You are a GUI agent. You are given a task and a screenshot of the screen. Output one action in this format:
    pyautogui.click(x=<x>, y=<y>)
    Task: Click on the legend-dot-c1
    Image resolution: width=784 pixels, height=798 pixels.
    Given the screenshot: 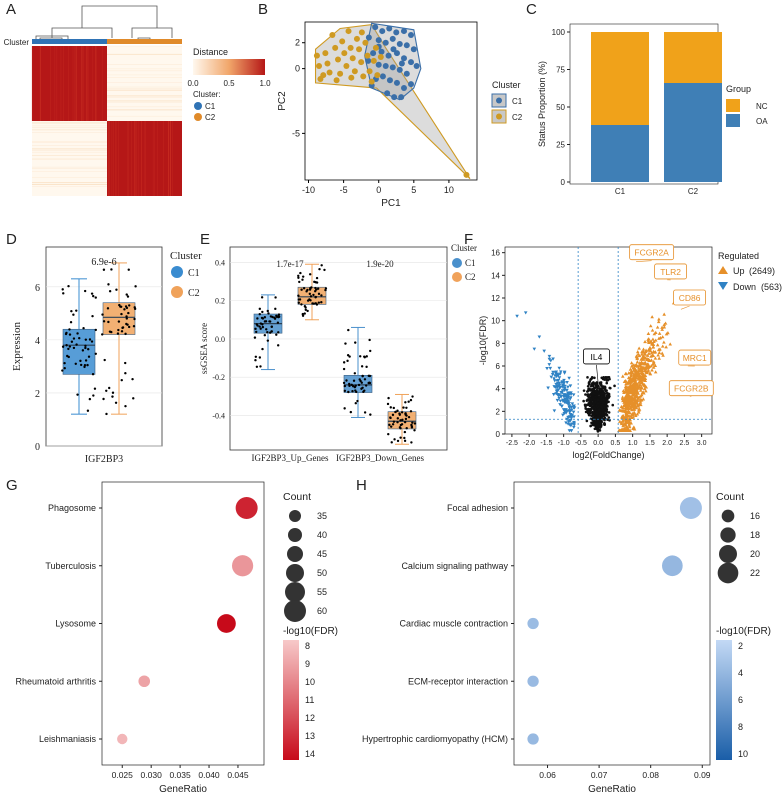 What is the action you would take?
    pyautogui.click(x=177, y=272)
    